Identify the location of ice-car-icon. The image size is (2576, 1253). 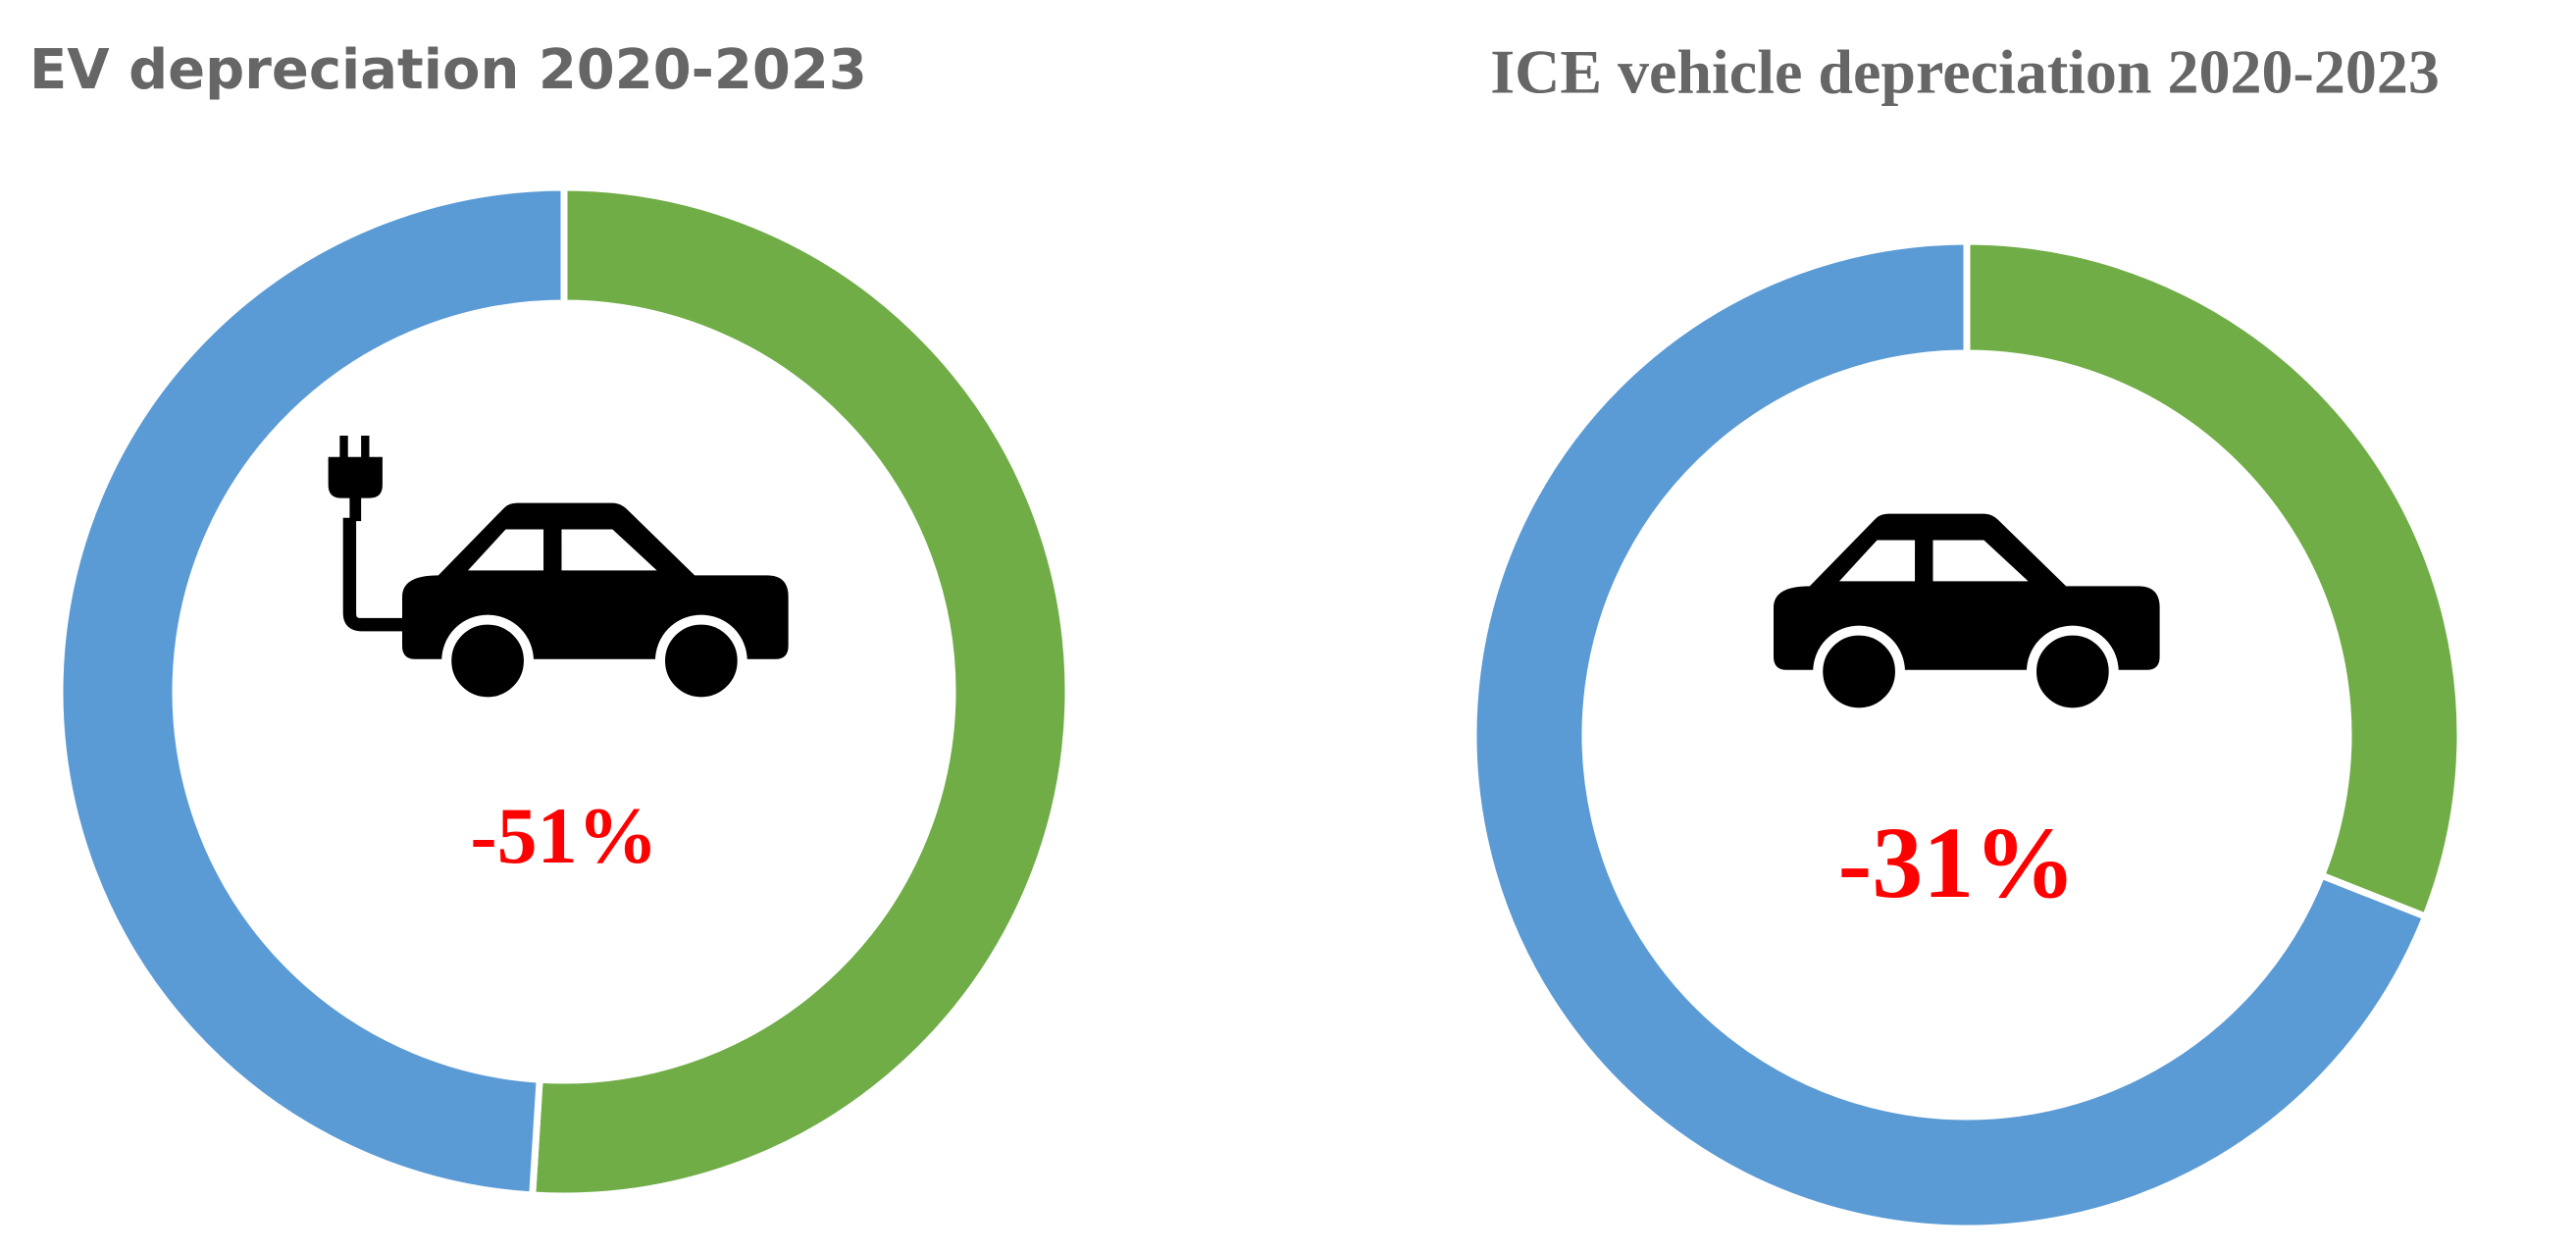
(1967, 615).